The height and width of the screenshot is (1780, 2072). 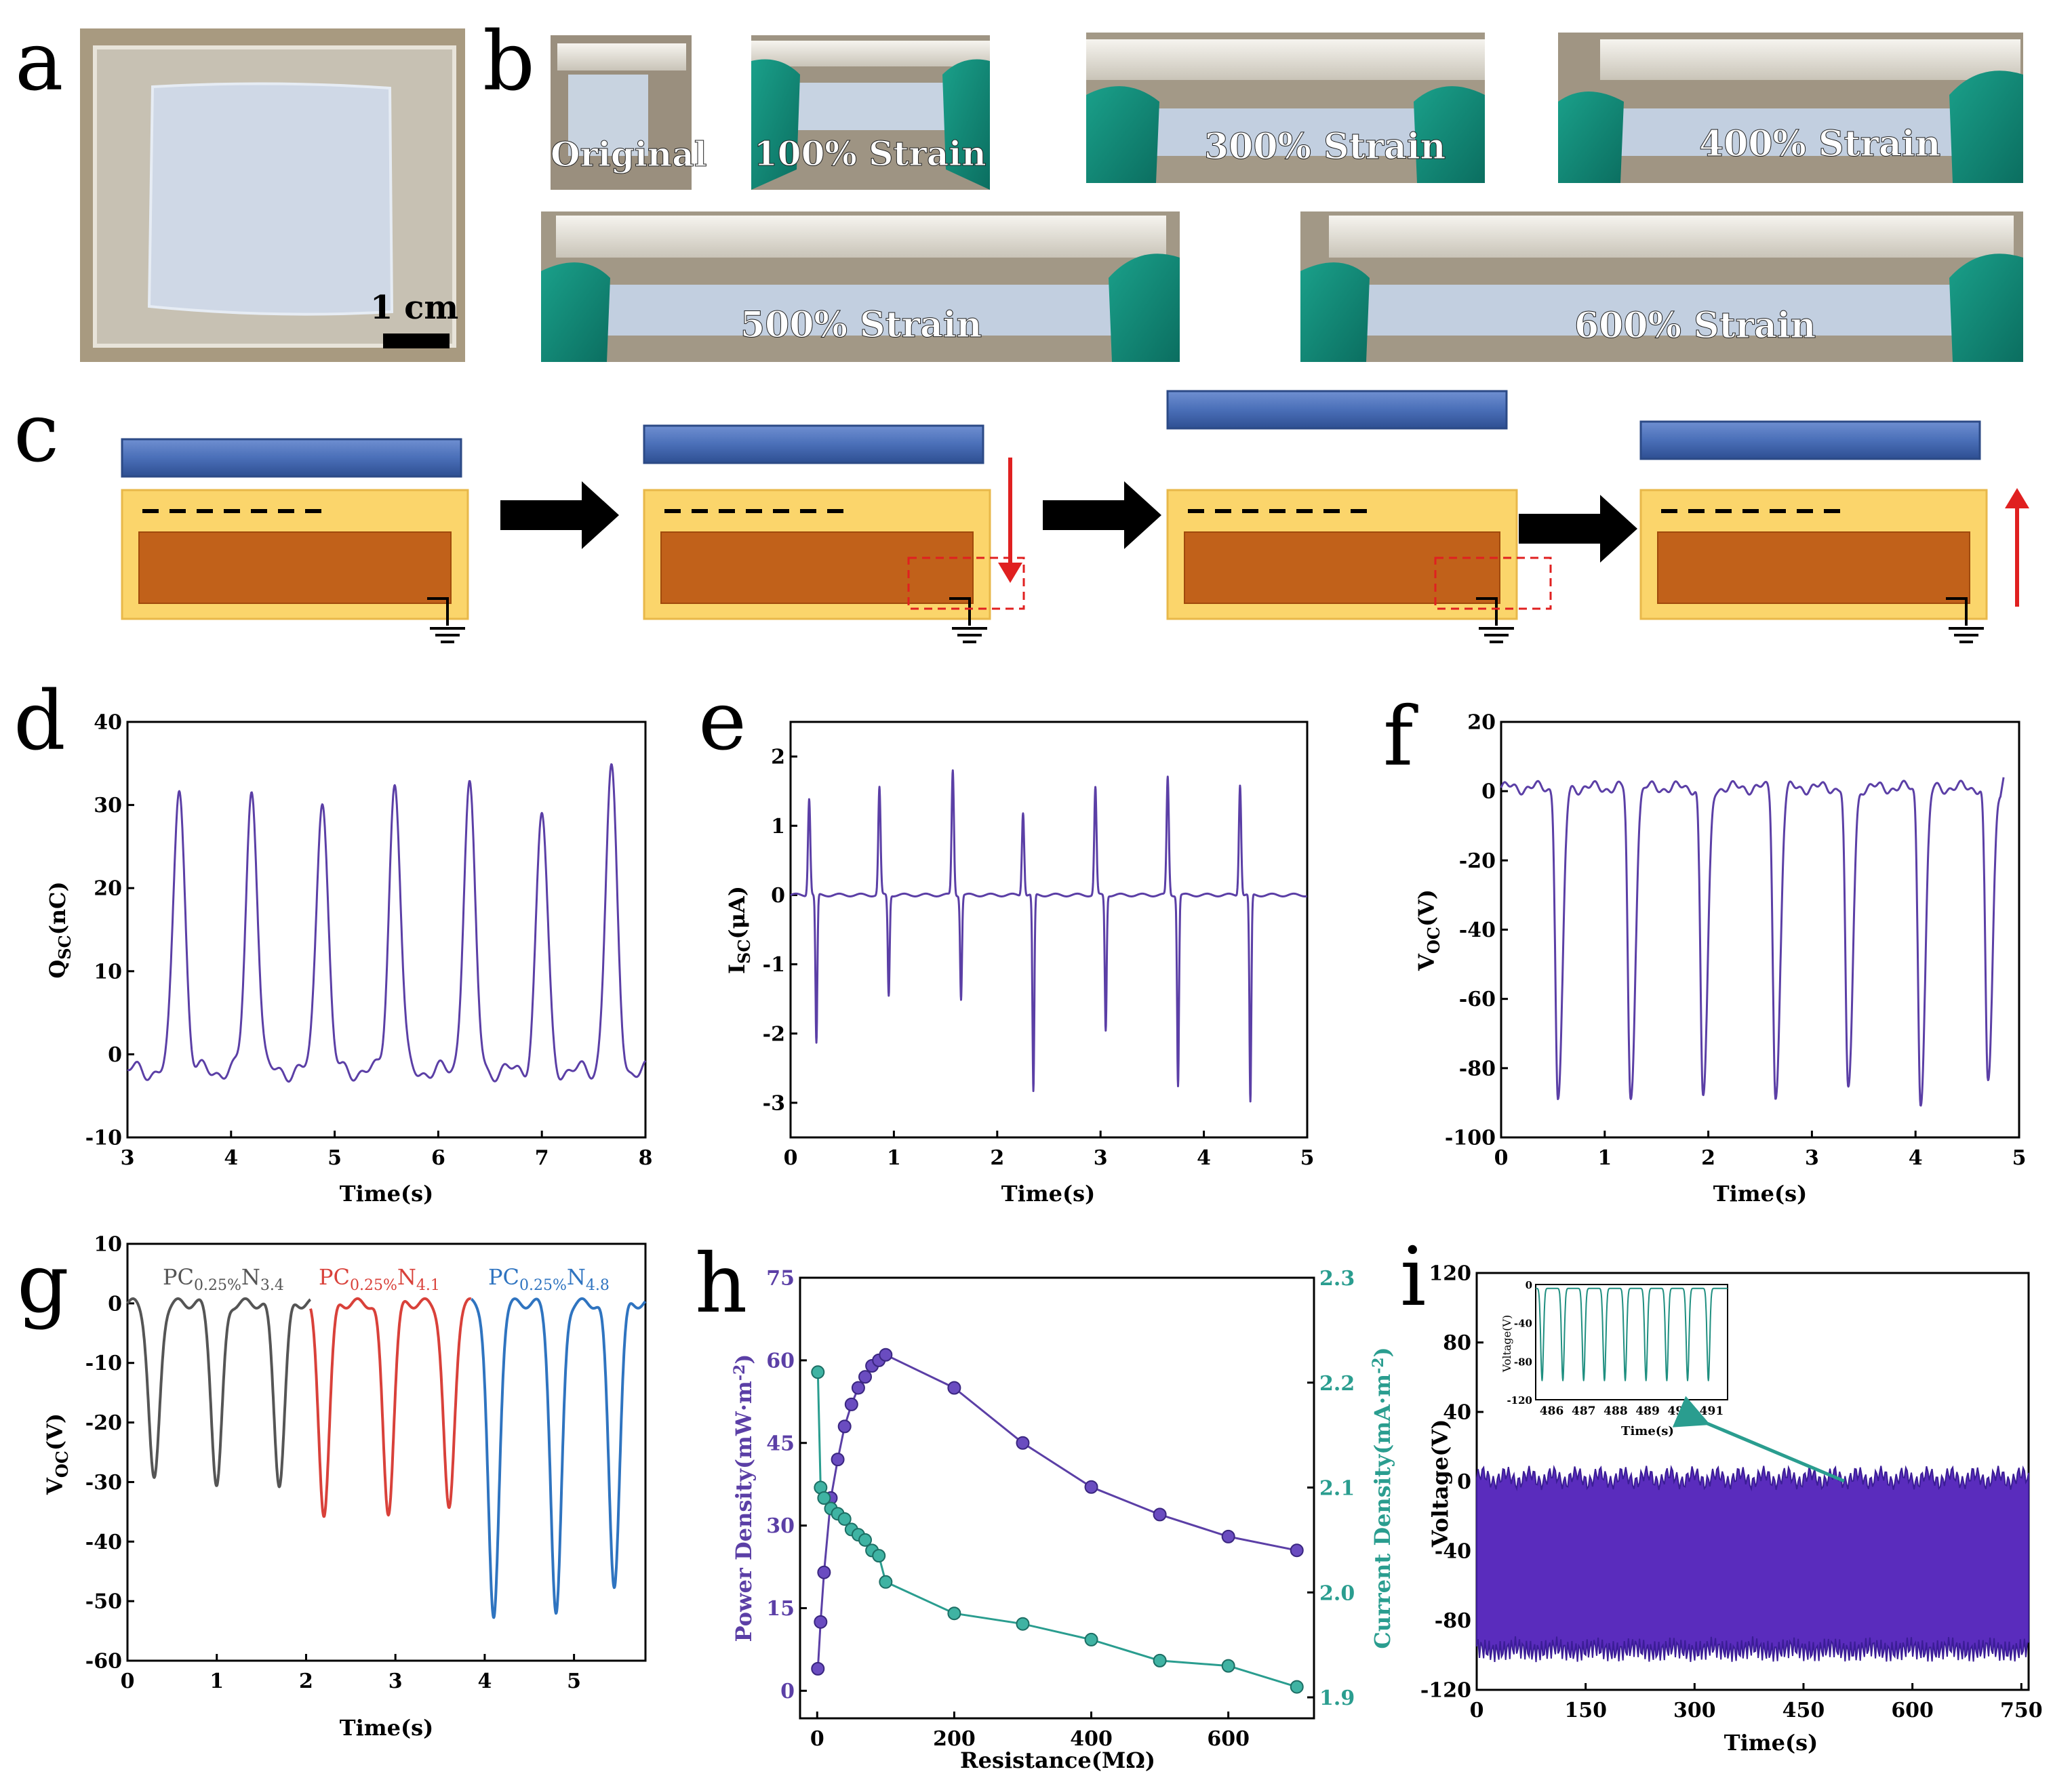 I want to click on chart-e: 0 1 2 3 4 5 -3 -2 -1 0 1 2 Time(s) ISC(μA), so click(x=1019, y=964).